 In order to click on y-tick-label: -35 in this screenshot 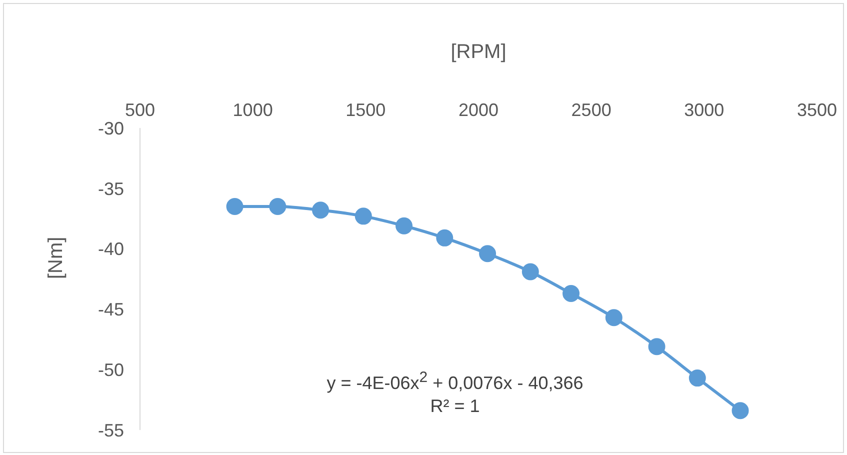, I will do `click(111, 188)`.